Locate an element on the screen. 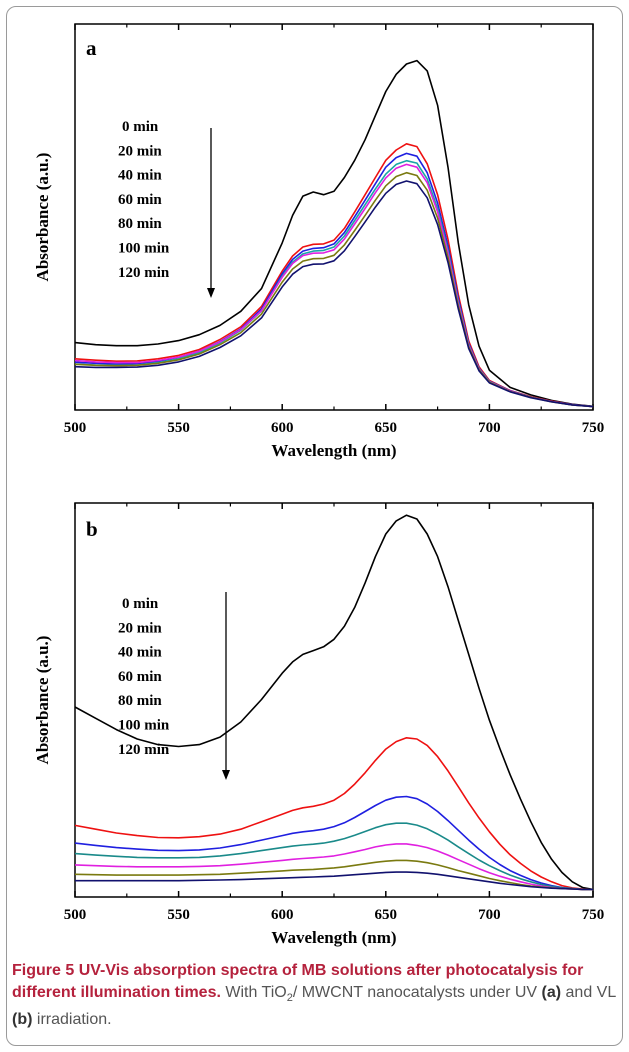 This screenshot has height=1052, width=629. series-line-60-min is located at coordinates (333, 856).